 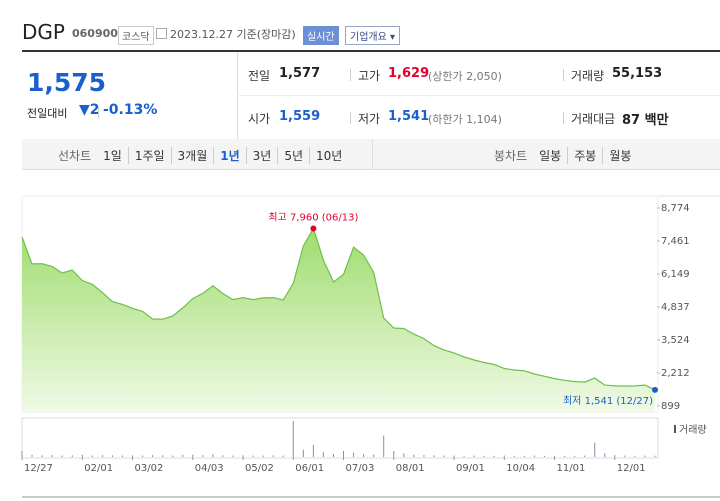 I want to click on x-tick-label: 10/04, so click(x=520, y=468).